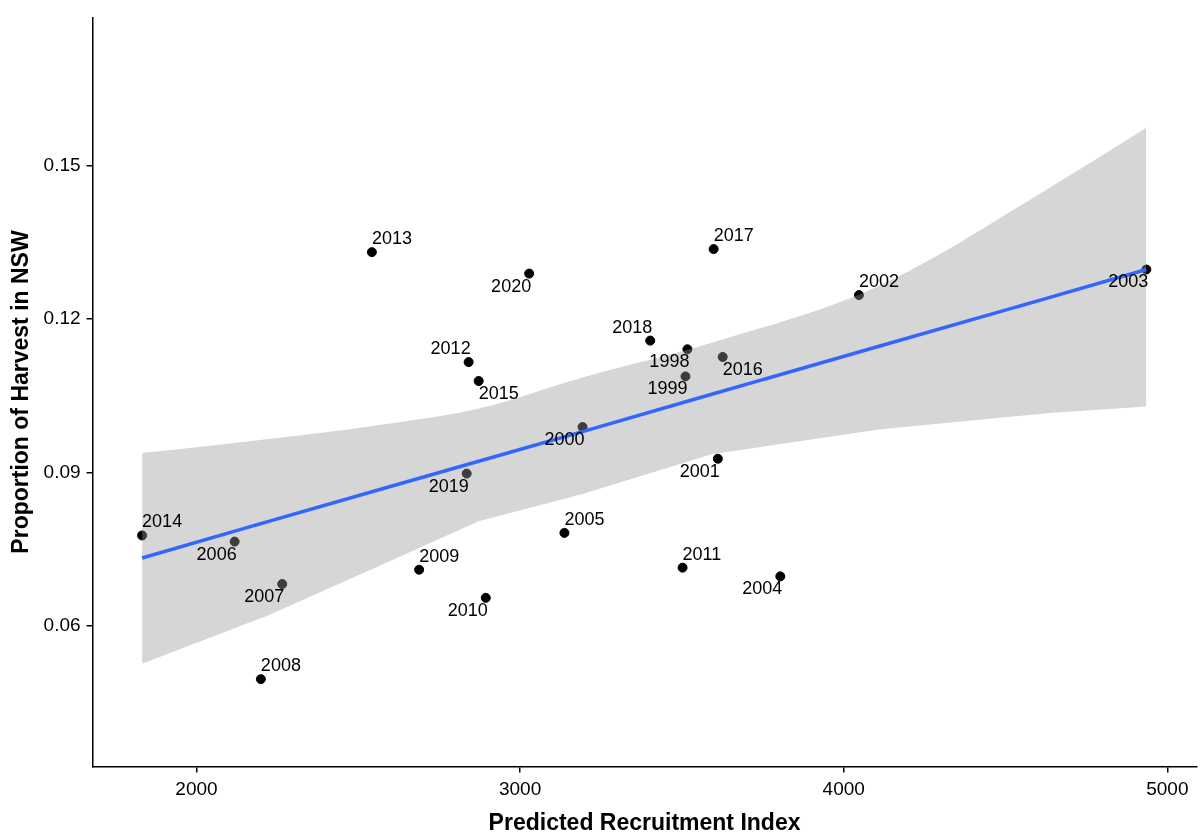 The image size is (1202, 839). I want to click on annotation: 2008, so click(280, 665).